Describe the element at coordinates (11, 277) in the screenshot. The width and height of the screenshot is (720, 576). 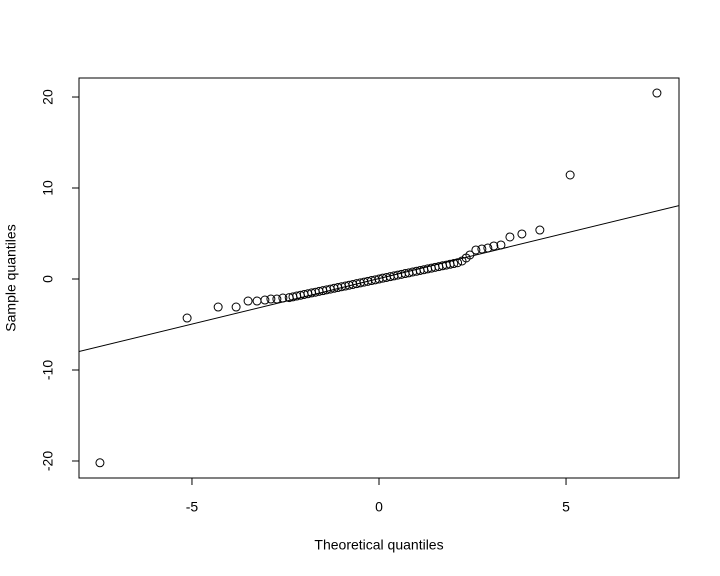
I see `y-axis-label: Sample quantiles` at that location.